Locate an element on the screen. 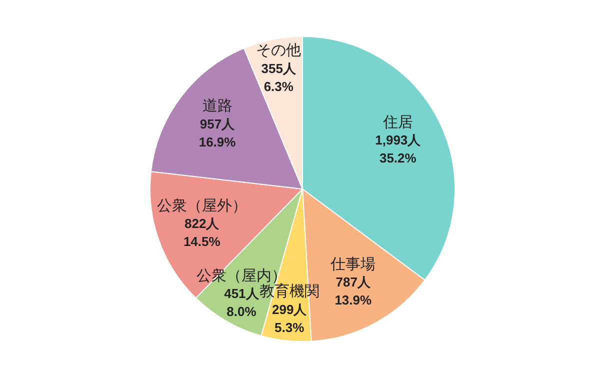  slice-label: その他 is located at coordinates (279, 50).